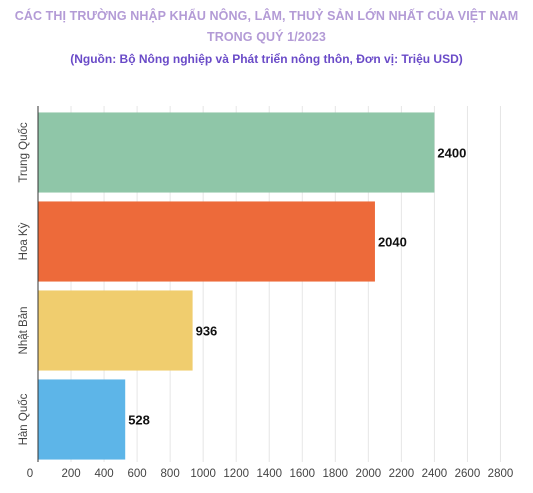 The width and height of the screenshot is (533, 493). I want to click on x-tick-label: 200, so click(70, 474).